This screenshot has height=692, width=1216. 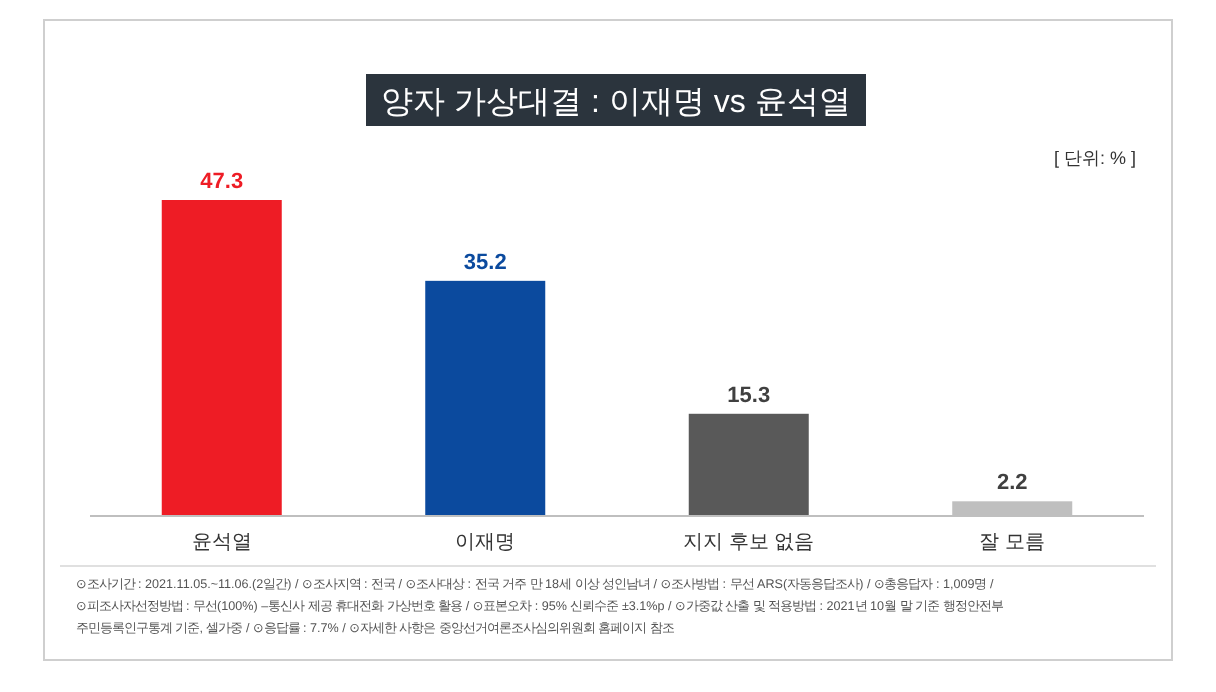 I want to click on data-label: 15.3, so click(x=749, y=395).